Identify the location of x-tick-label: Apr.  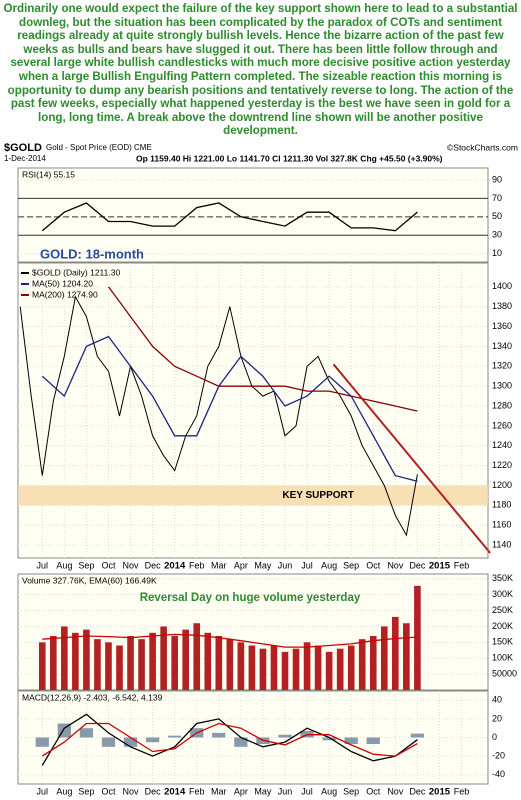
(241, 791).